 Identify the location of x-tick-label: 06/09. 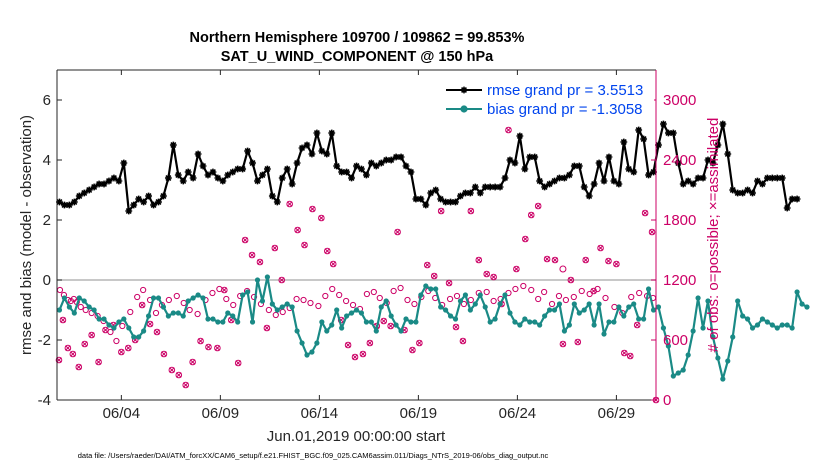
(221, 413).